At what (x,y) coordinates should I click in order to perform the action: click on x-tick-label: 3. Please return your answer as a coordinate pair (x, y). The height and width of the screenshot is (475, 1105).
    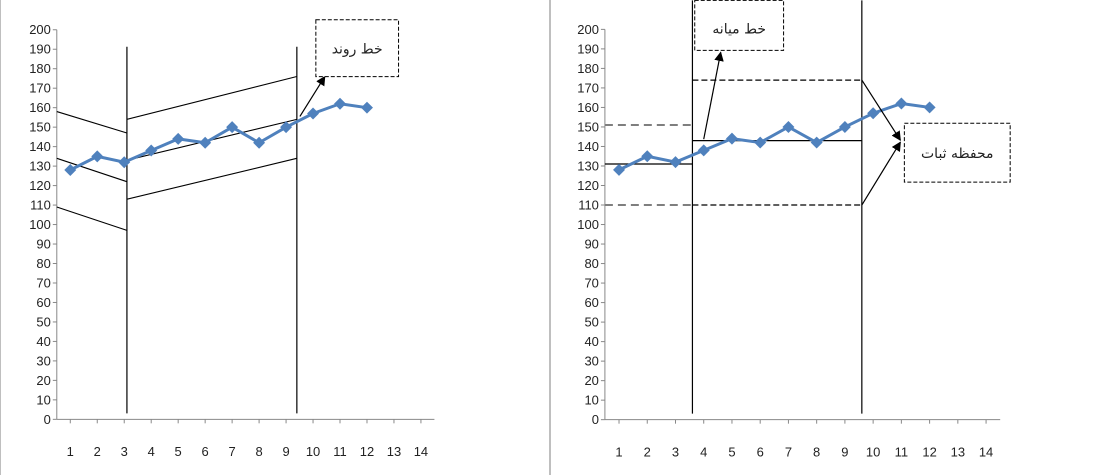
    Looking at the image, I should click on (675, 452).